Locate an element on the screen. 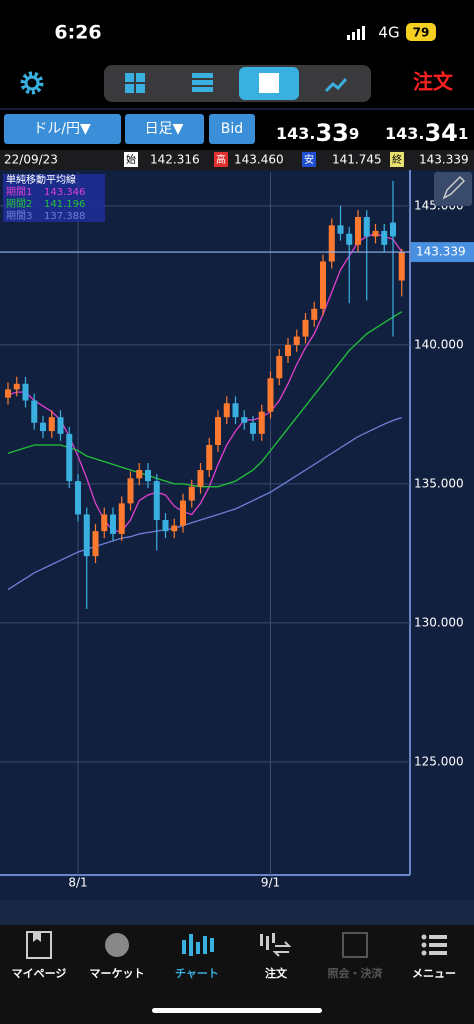 This screenshot has width=474, height=1024. tab-label: 照会・決済 is located at coordinates (356, 973).